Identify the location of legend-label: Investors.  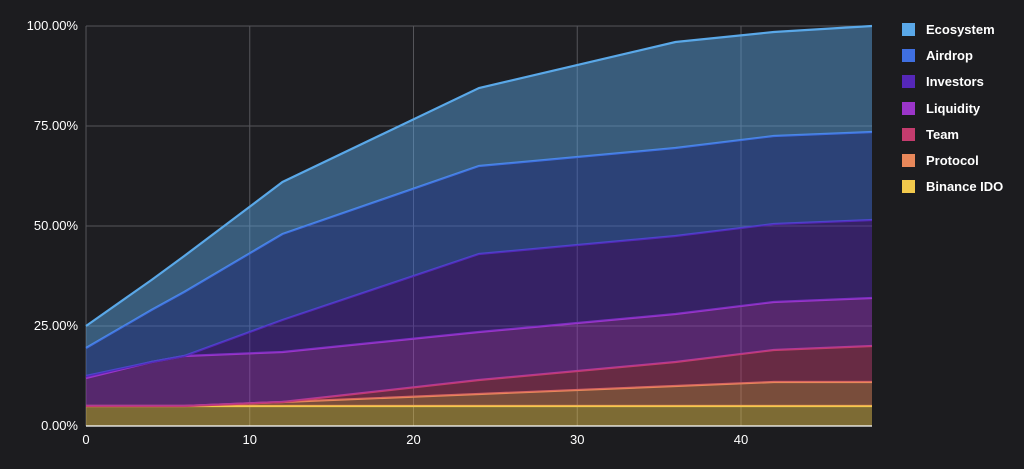
(955, 82).